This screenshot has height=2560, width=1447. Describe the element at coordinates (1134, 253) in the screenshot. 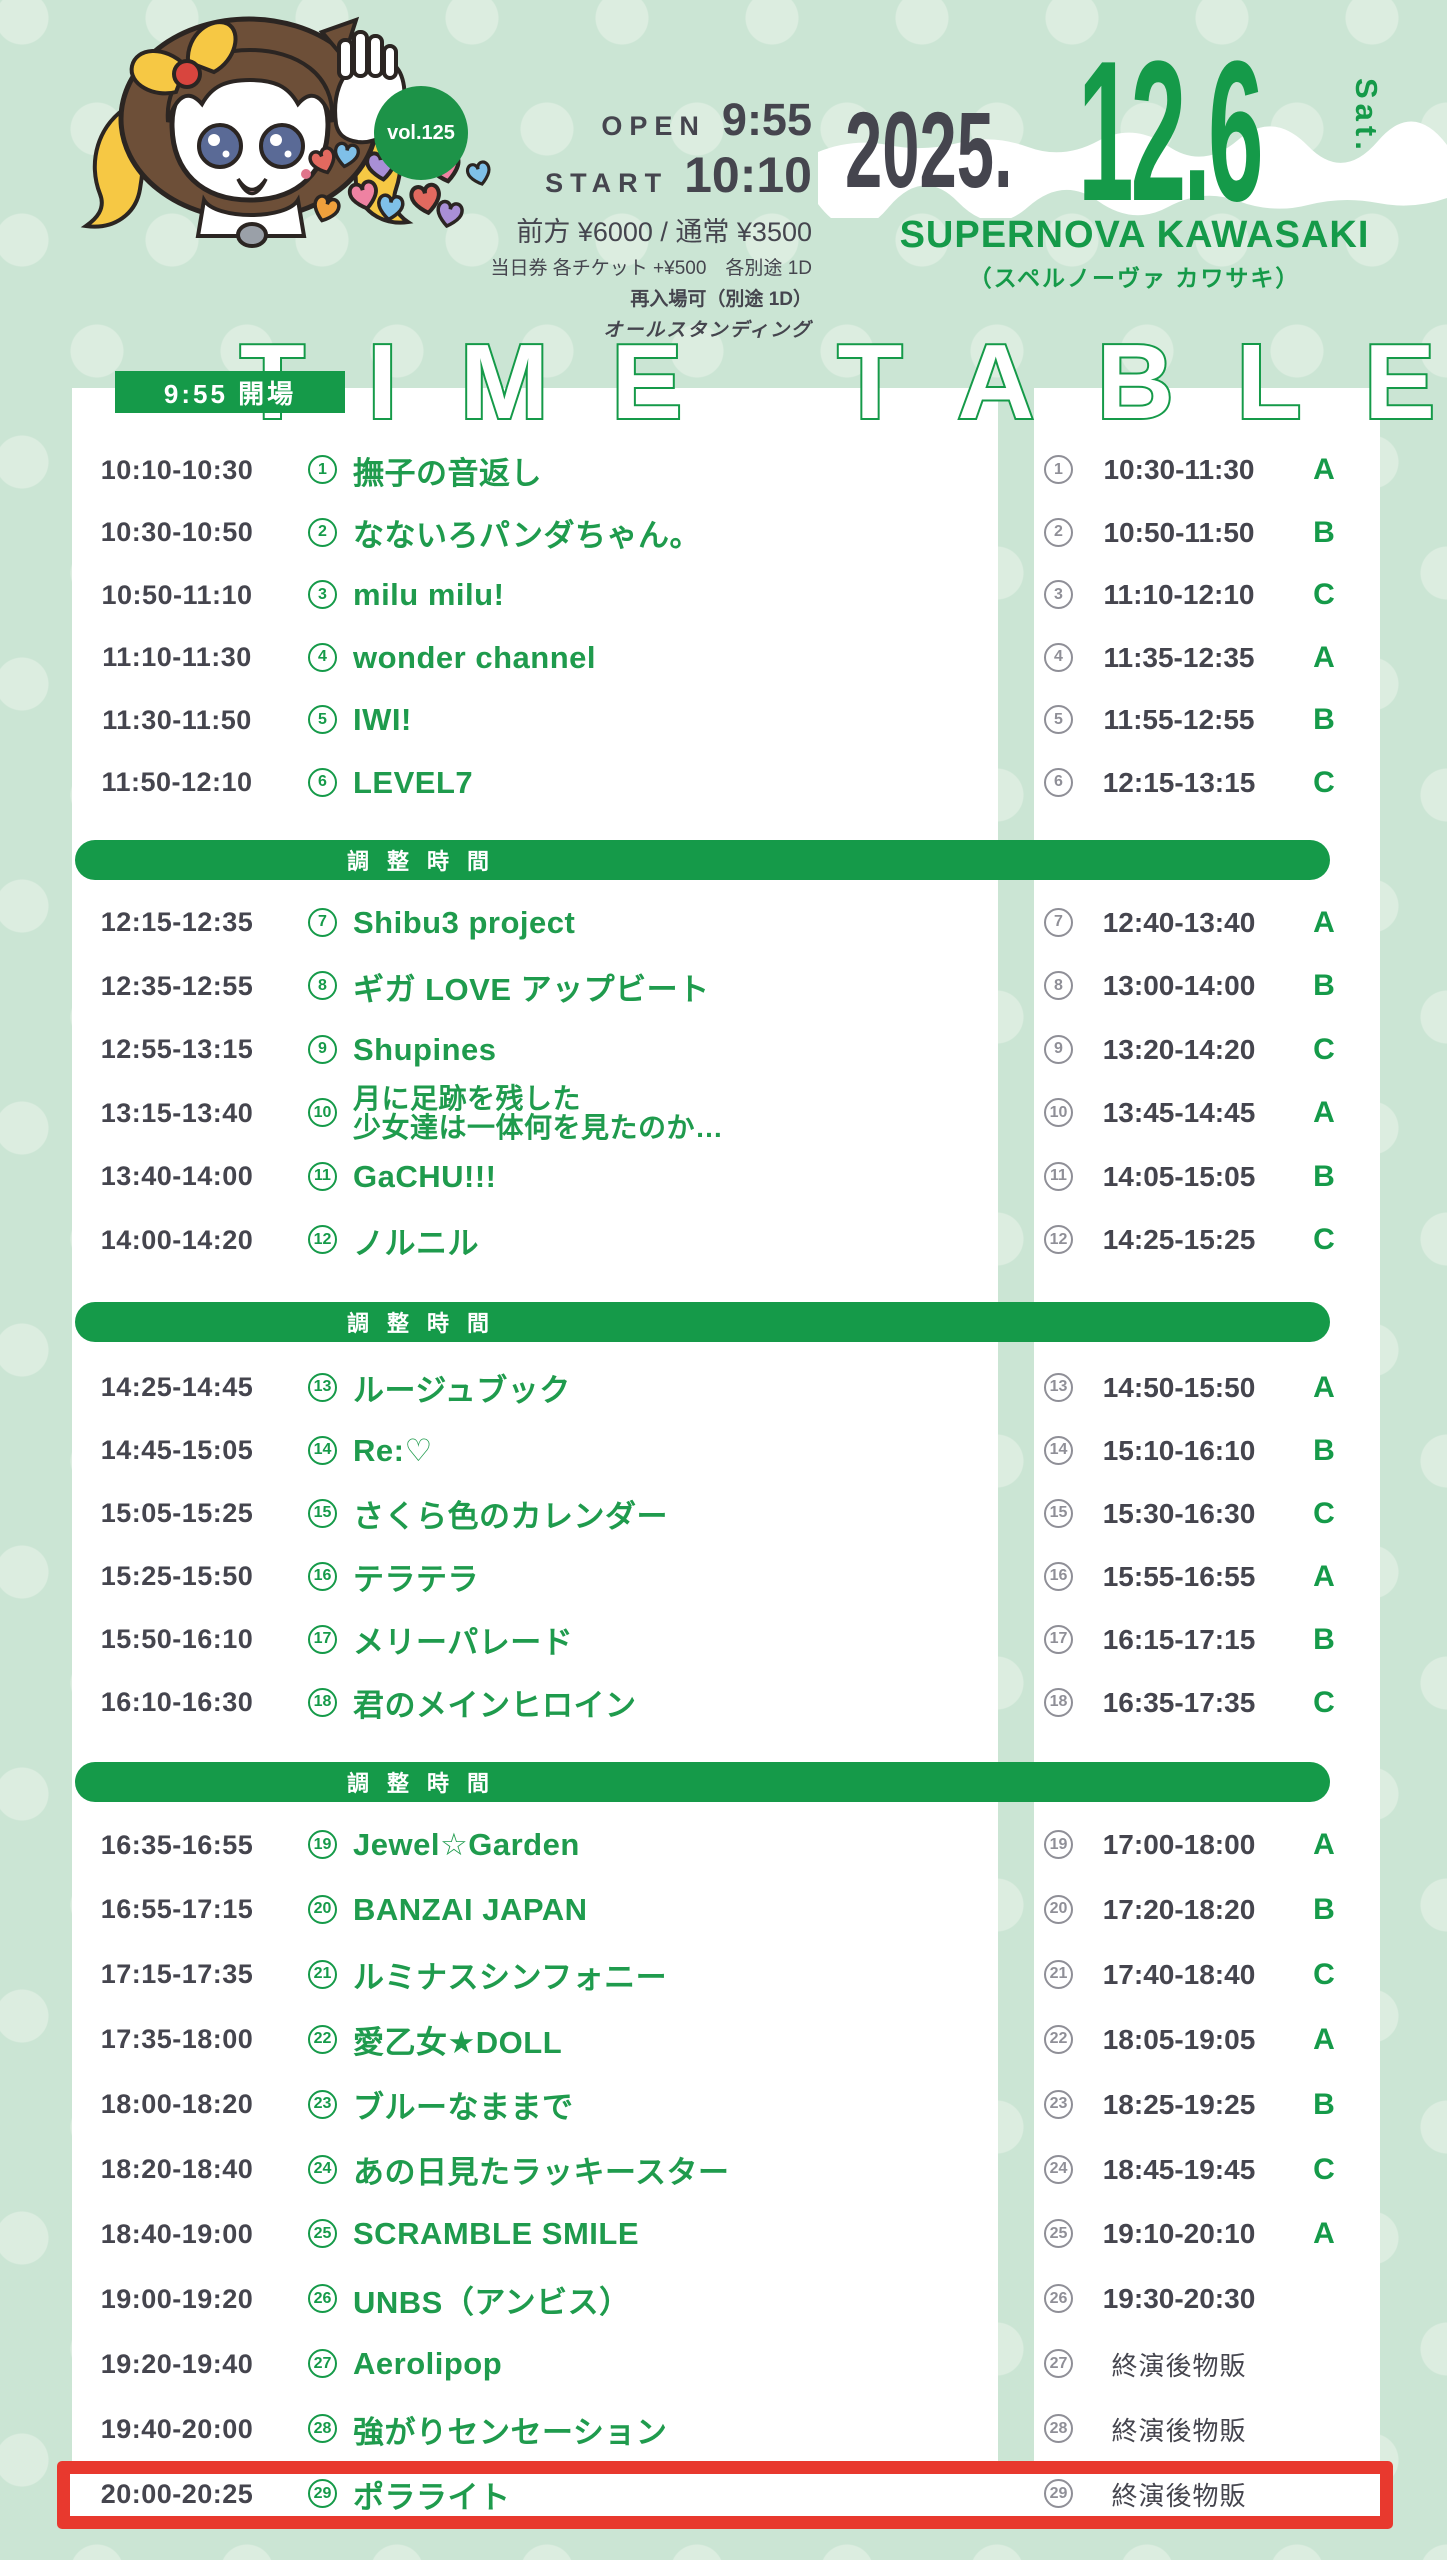

I see `venue-block: SUPERNOVA KAWASAKI （スペルノーヴァ カワサキ）` at that location.